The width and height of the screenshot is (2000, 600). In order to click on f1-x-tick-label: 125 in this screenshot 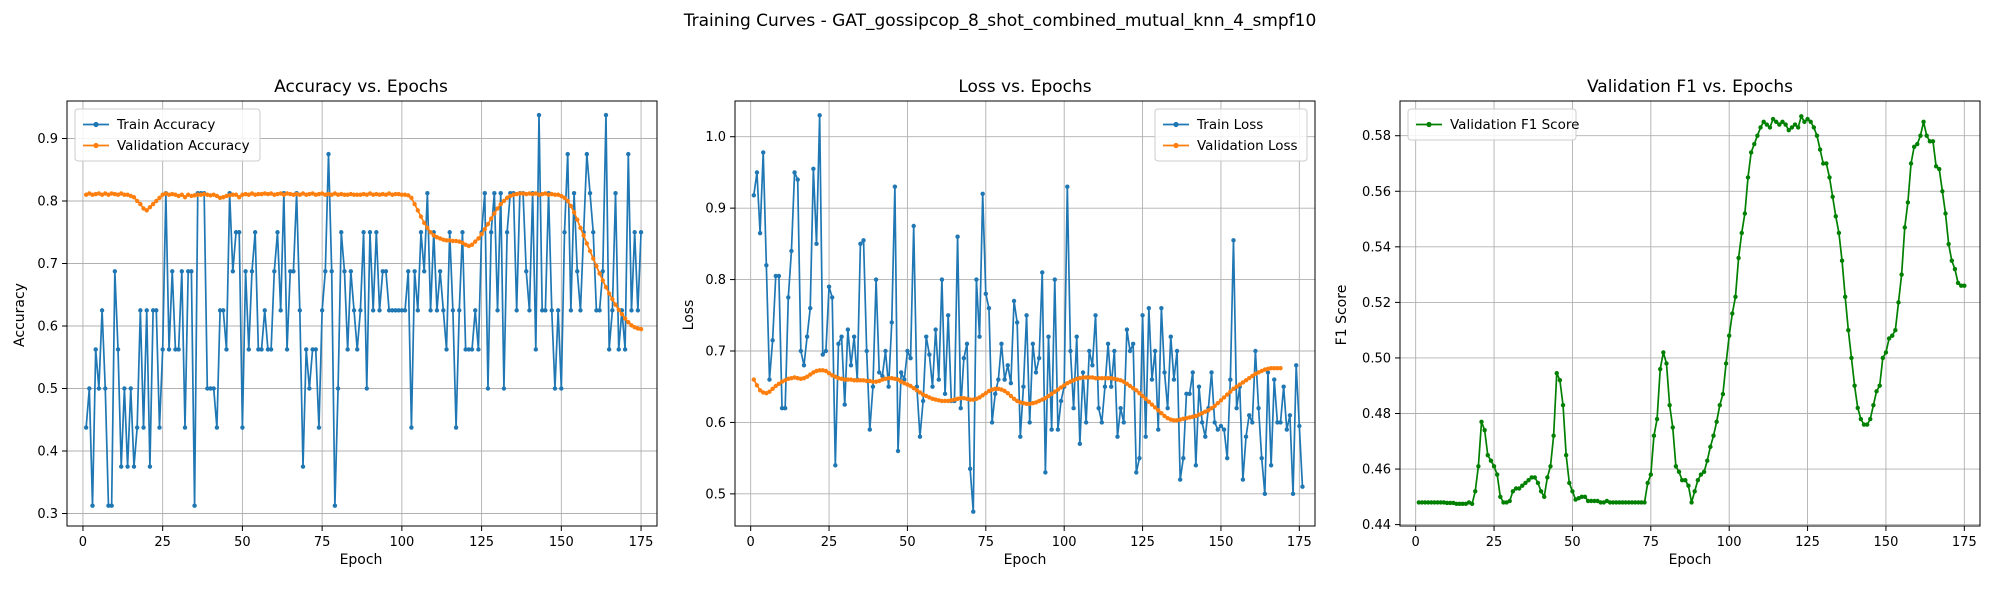, I will do `click(1807, 542)`.